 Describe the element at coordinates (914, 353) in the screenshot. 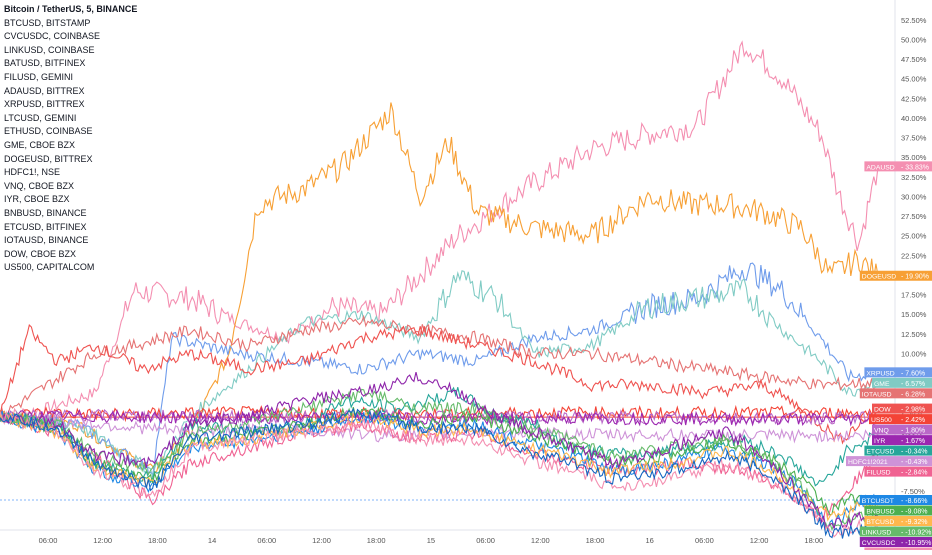

I see `y-tick-label: 10.00%` at that location.